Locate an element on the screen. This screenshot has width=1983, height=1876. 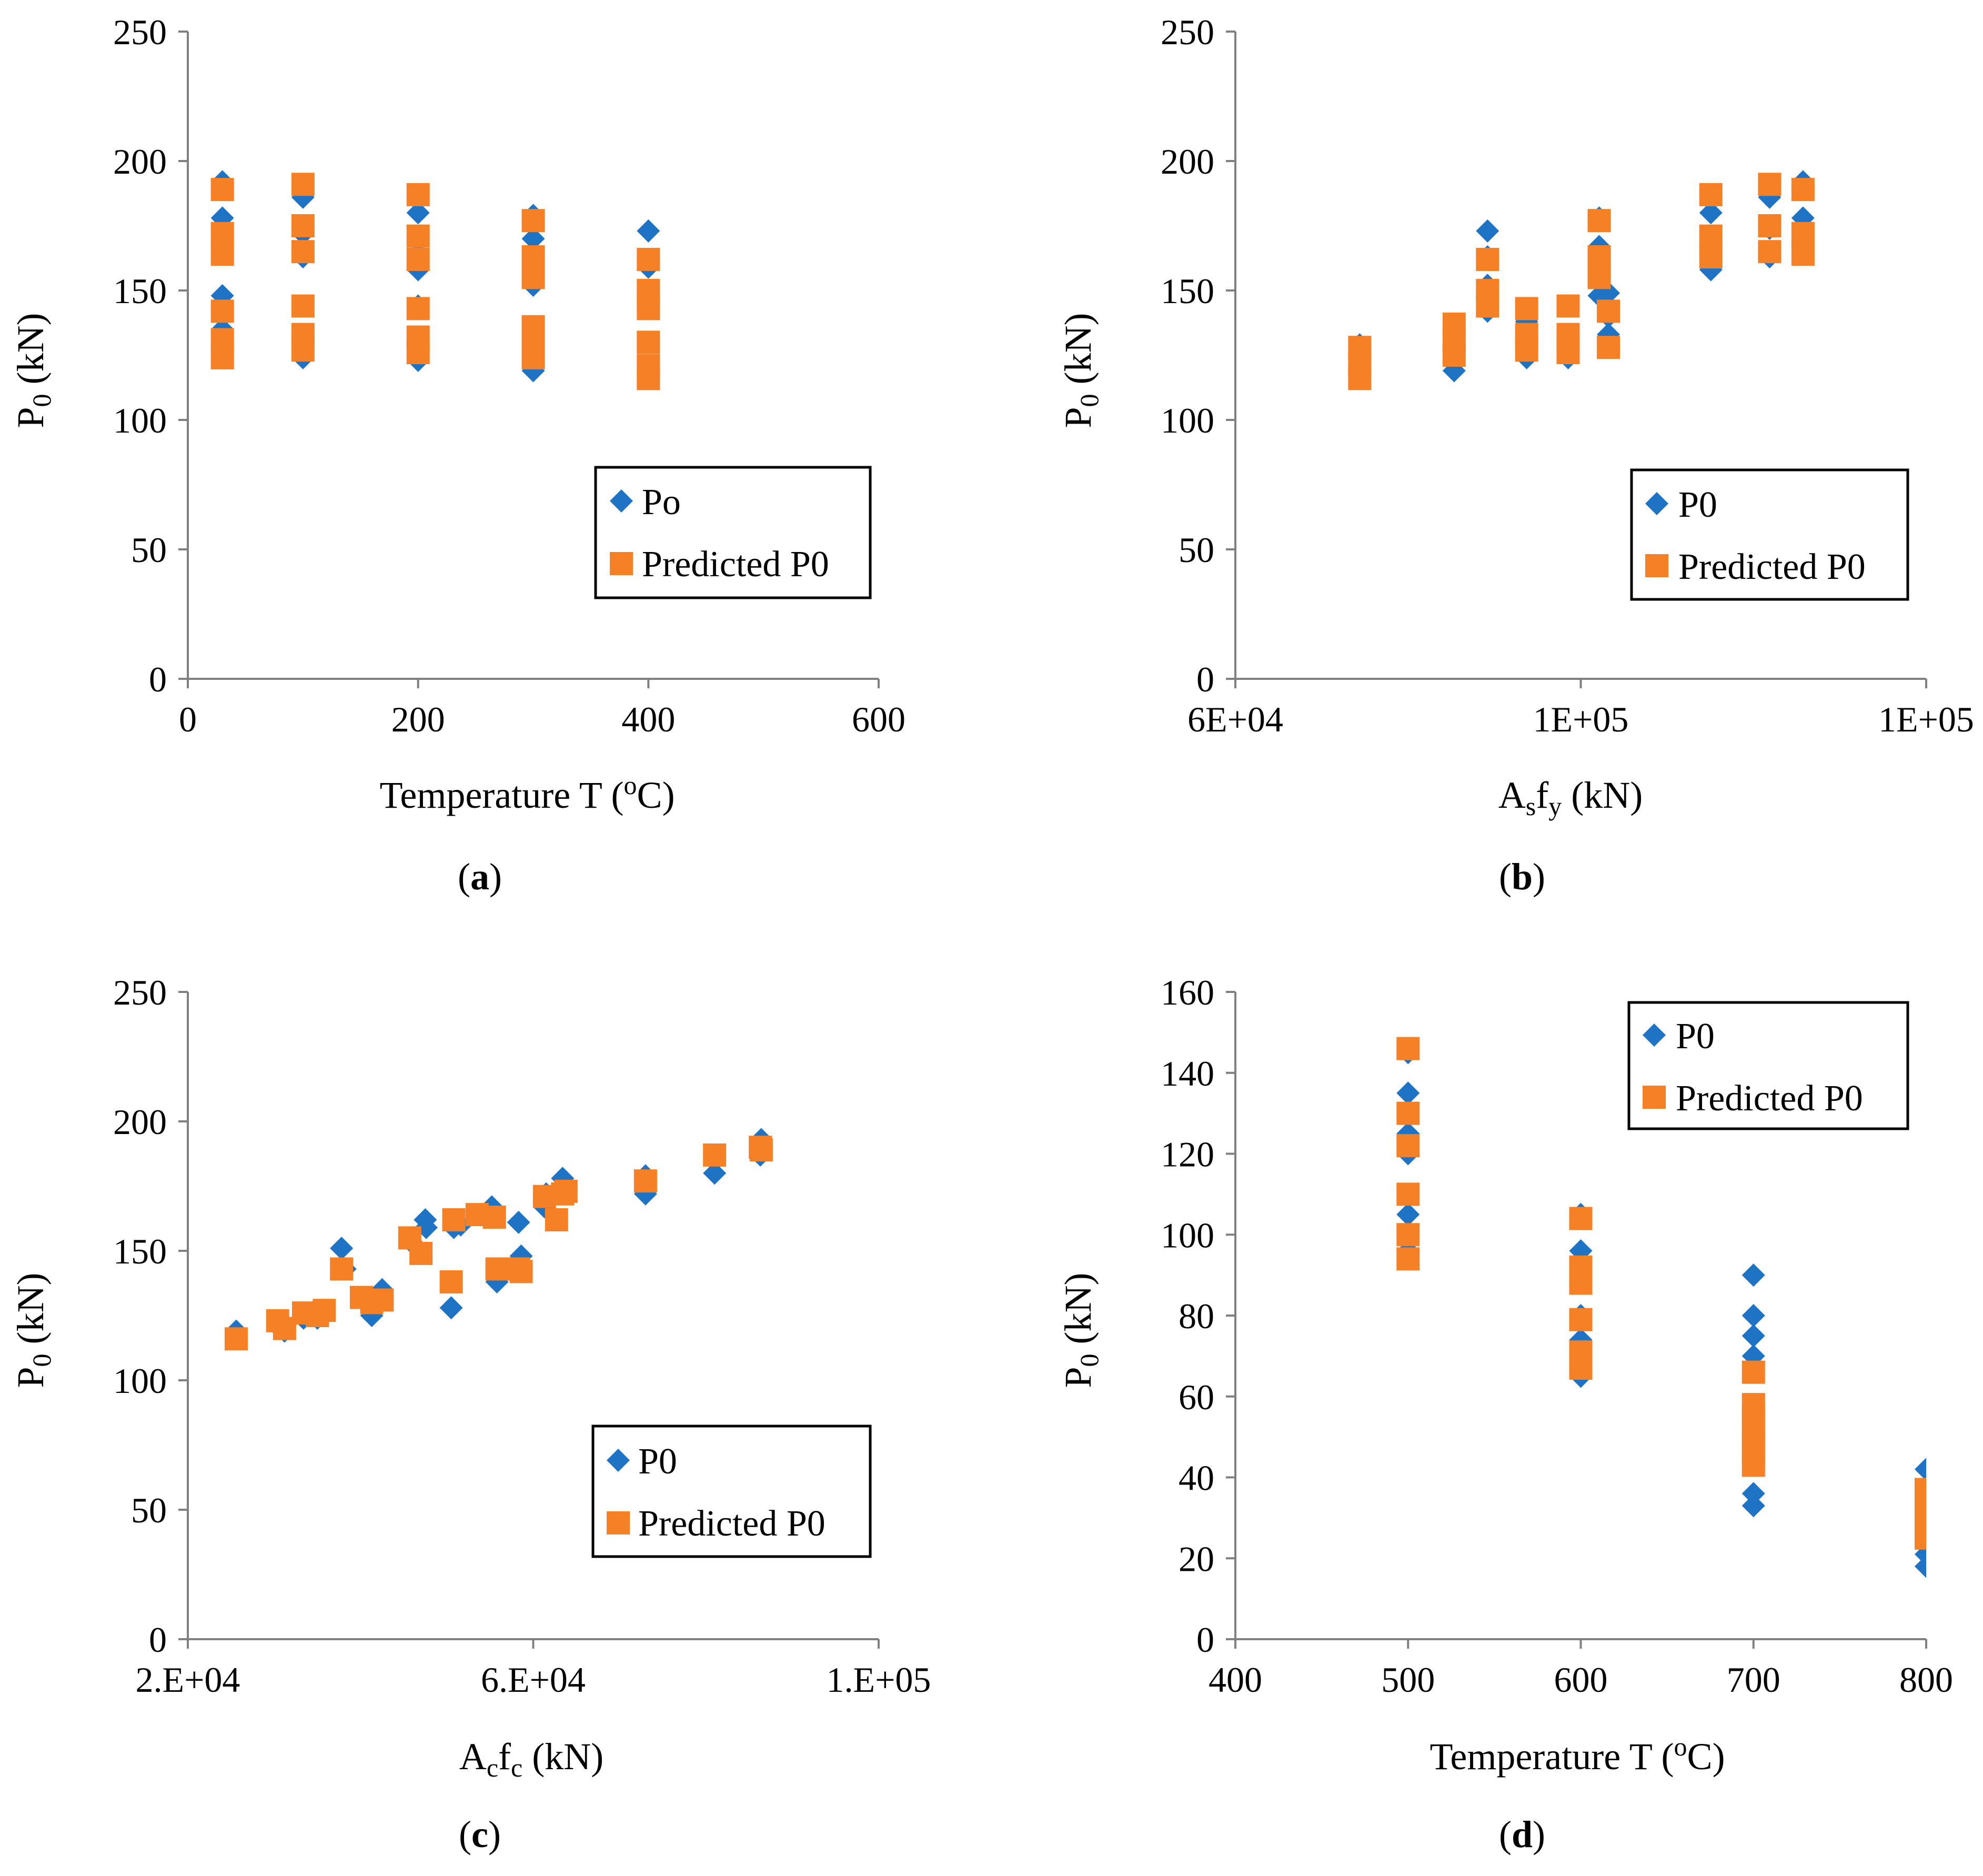
x-tick-labels-b: 6E+04 1E+05 1E+05 is located at coordinates (1580, 719).